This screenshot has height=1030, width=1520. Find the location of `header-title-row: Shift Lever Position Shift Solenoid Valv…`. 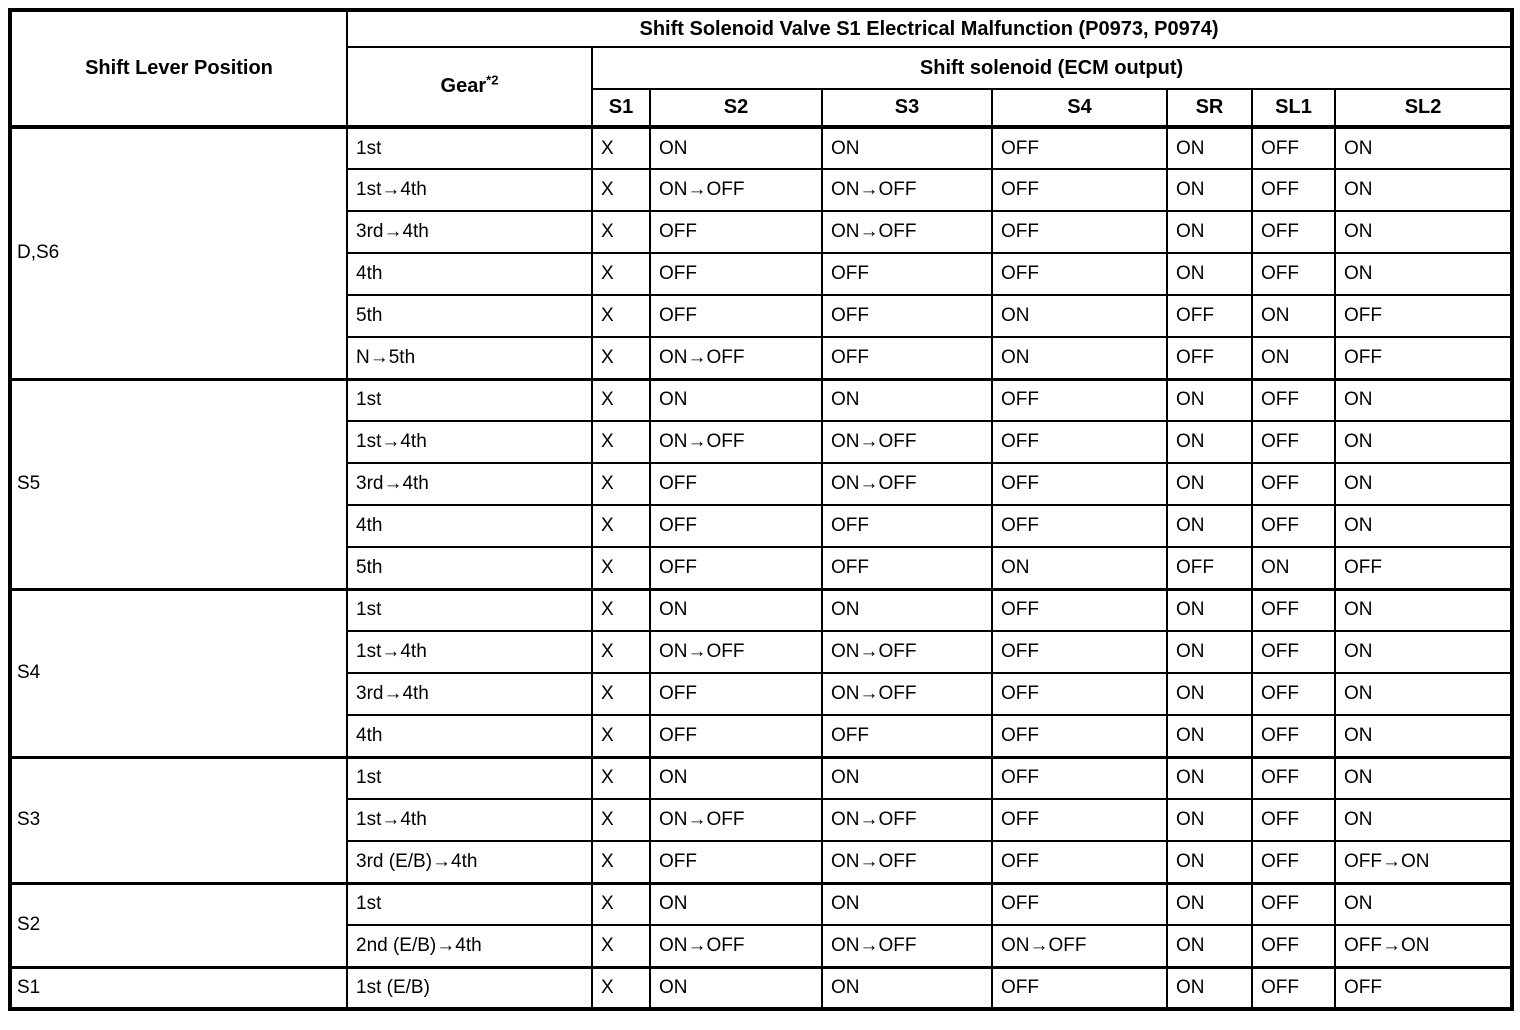

header-title-row: Shift Lever Position Shift Solenoid Valv… is located at coordinates (761, 69).